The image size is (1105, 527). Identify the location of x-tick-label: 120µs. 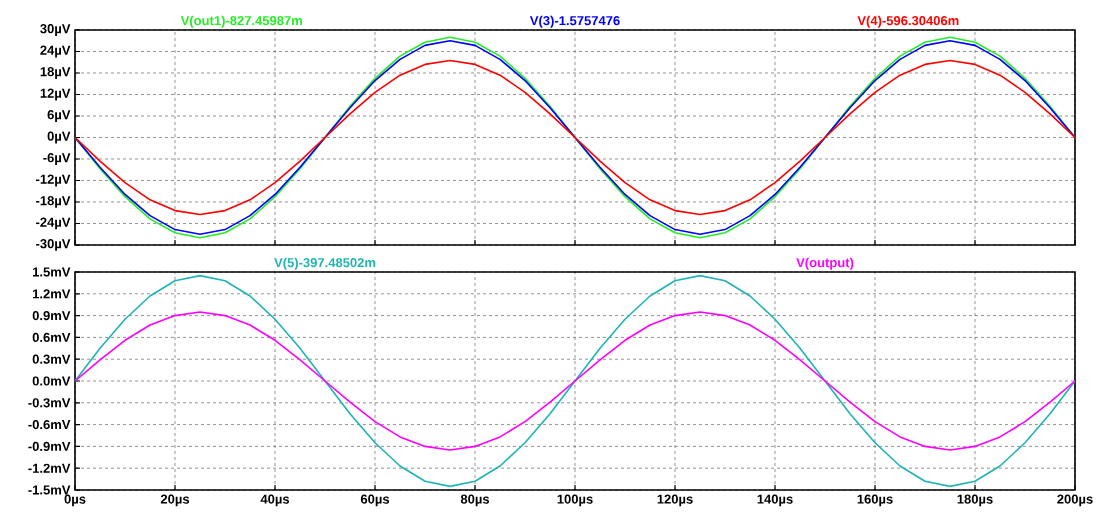
(675, 500).